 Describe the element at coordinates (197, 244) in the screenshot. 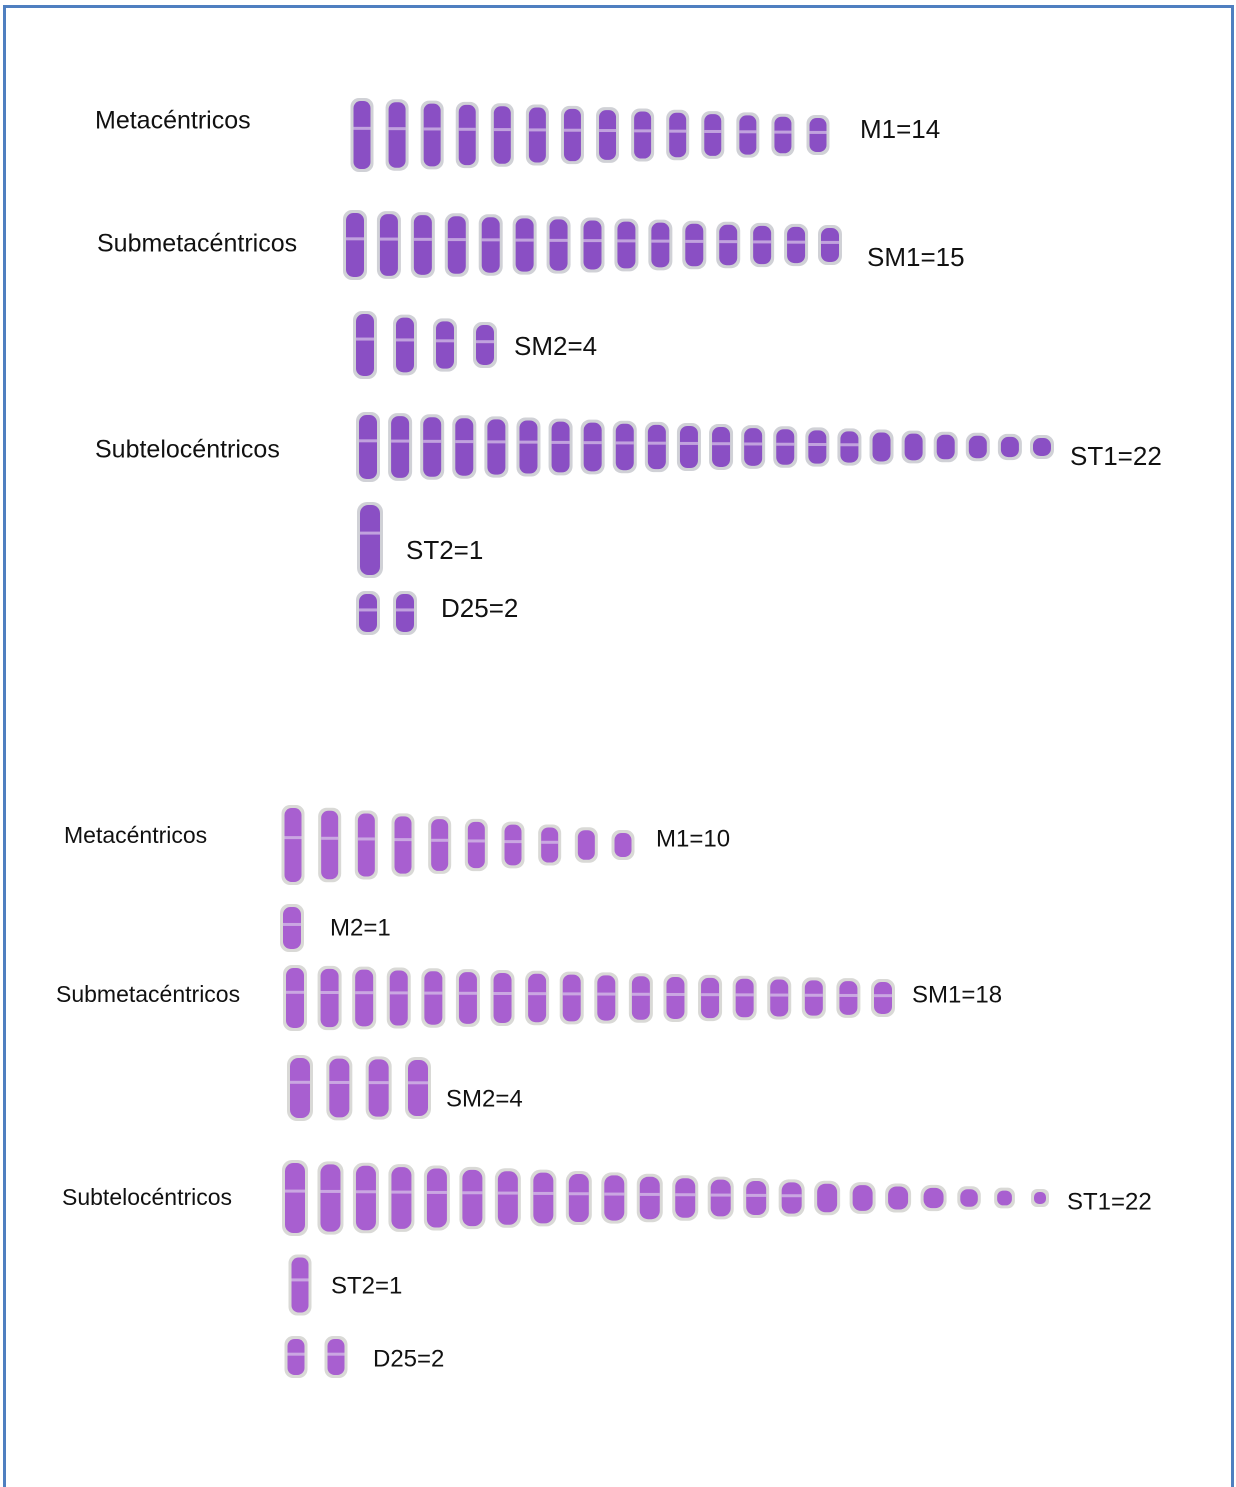

I see `group-label: Submetacéntricos` at that location.